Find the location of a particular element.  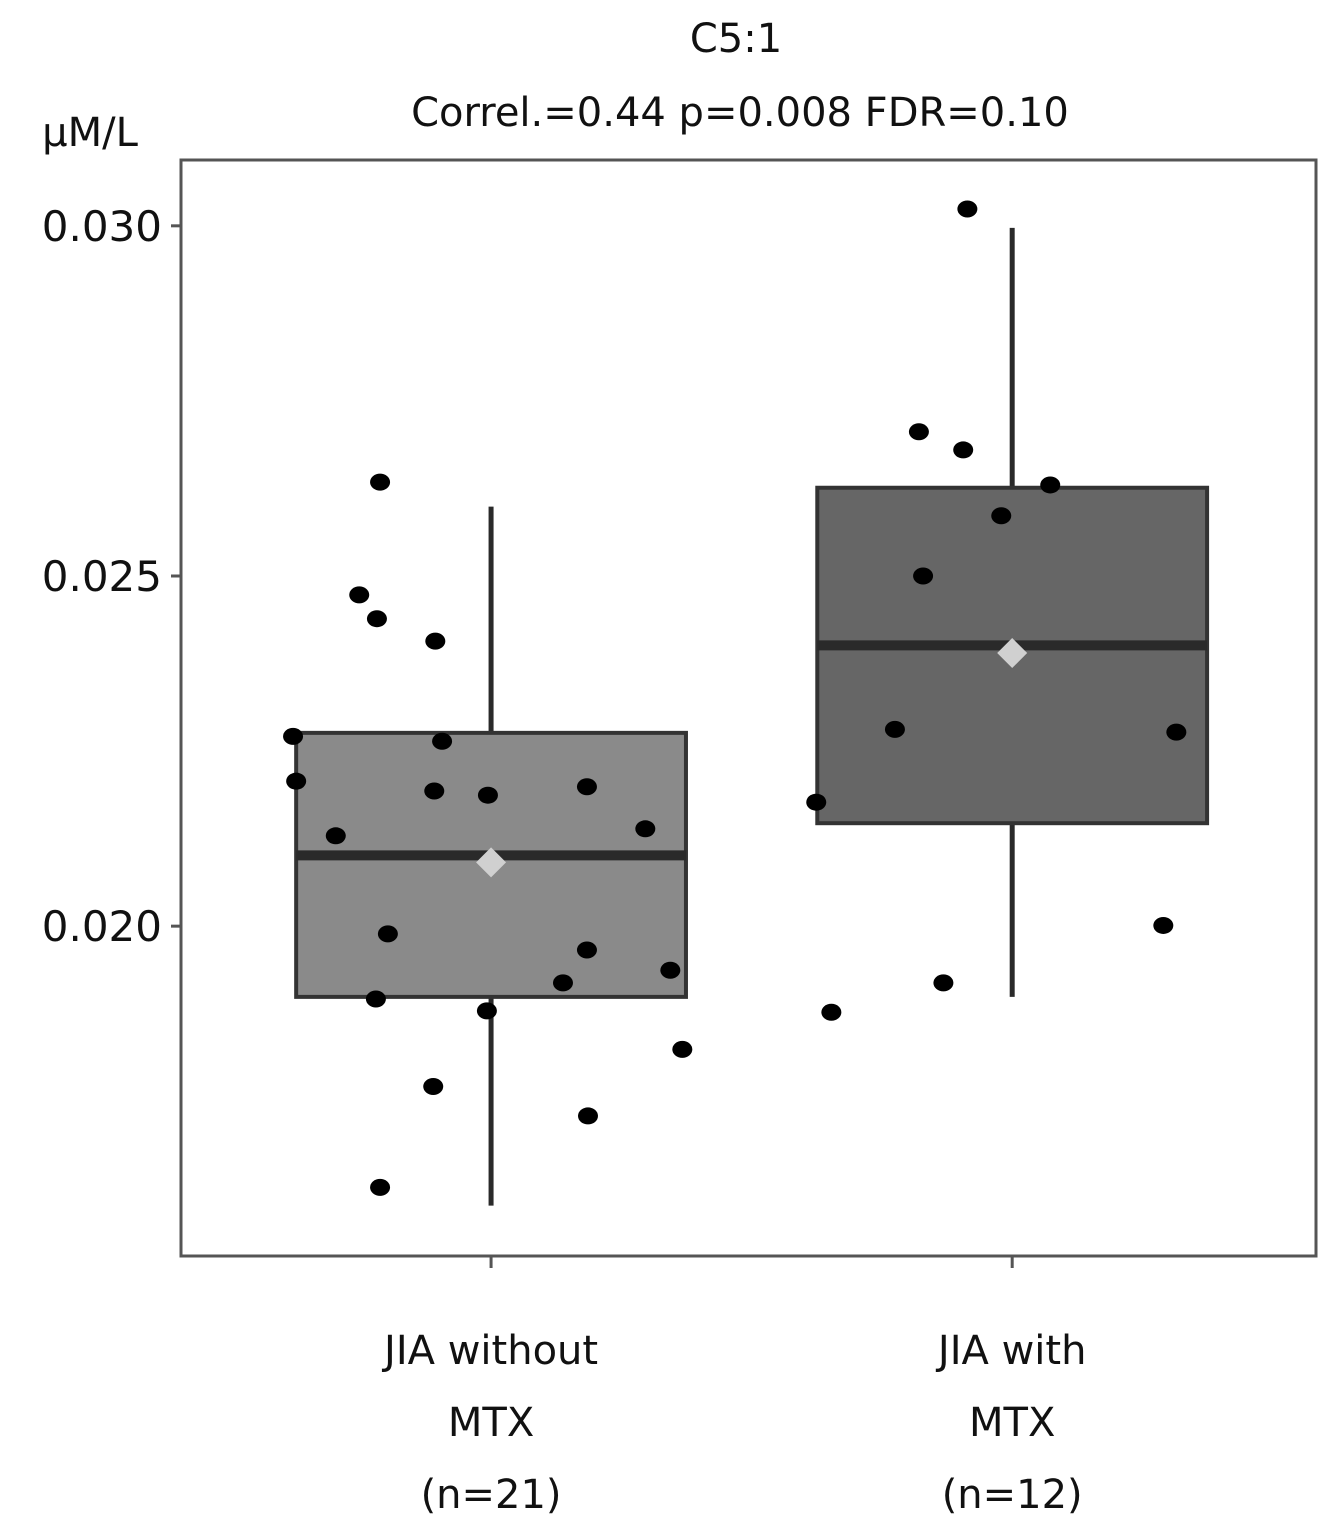

x-tick-label: (n=12) is located at coordinates (1012, 1495).